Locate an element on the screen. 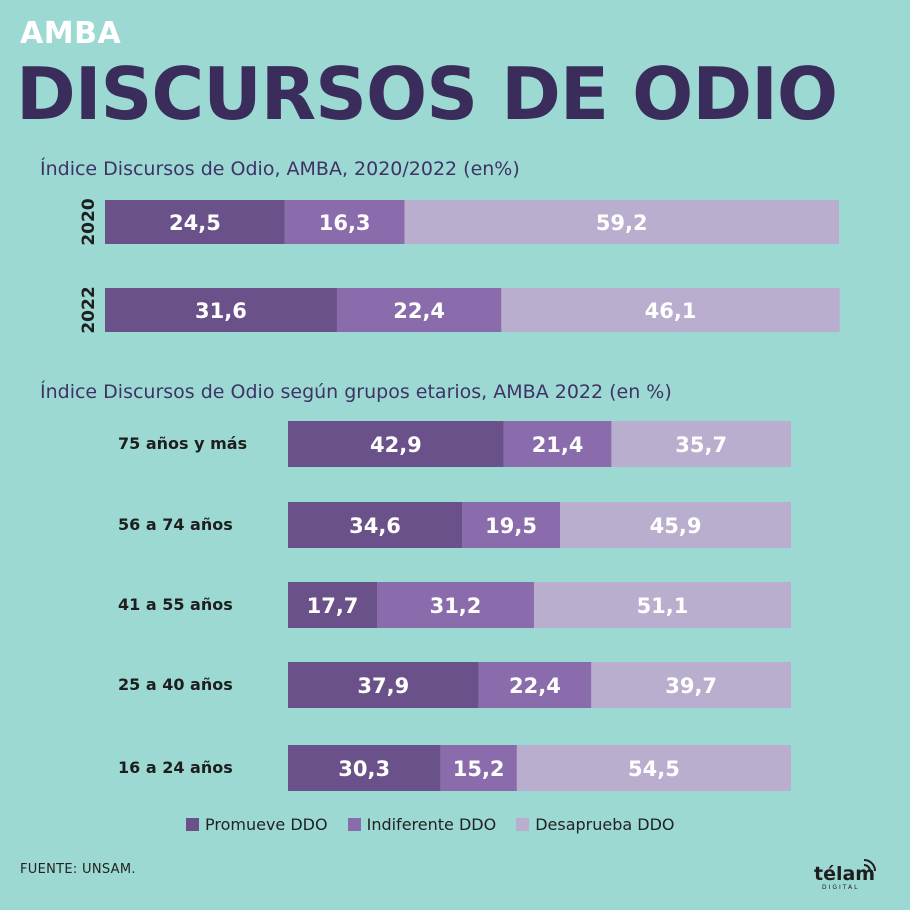 Image resolution: width=910 pixels, height=910 pixels. legend-item-promueve: Promueve DDO is located at coordinates (257, 824).